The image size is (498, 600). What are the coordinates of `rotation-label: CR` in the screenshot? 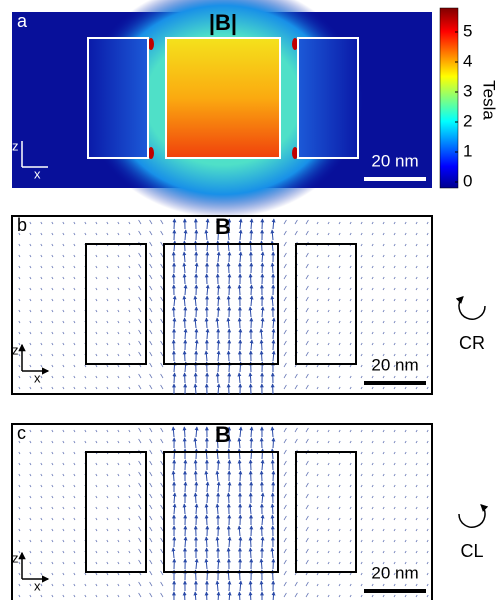 It's located at (472, 343).